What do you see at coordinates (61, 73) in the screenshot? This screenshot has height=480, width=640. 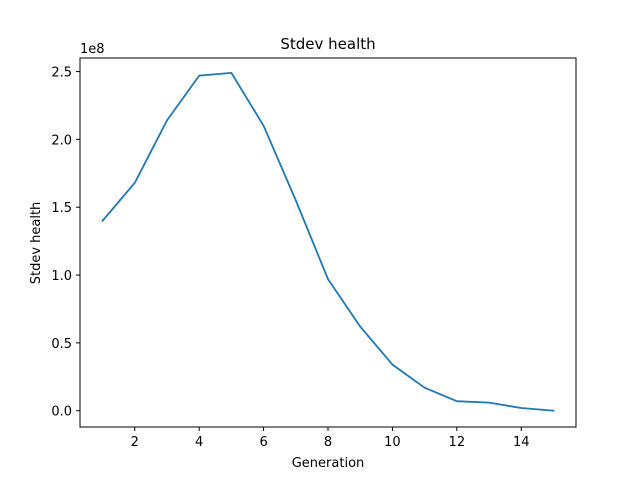 I see `y-tick-label: 2.5` at bounding box center [61, 73].